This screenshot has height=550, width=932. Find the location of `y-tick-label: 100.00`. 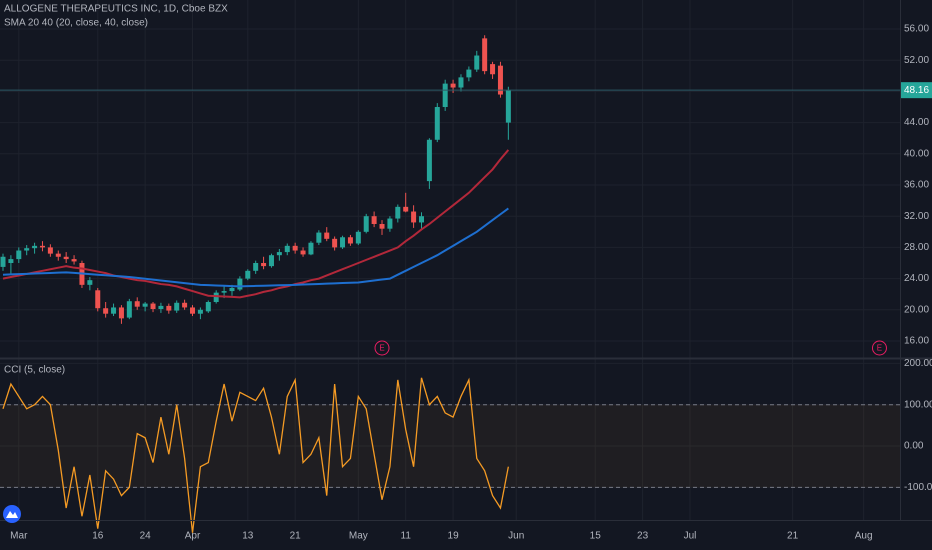

y-tick-label: 100.00 is located at coordinates (918, 404).